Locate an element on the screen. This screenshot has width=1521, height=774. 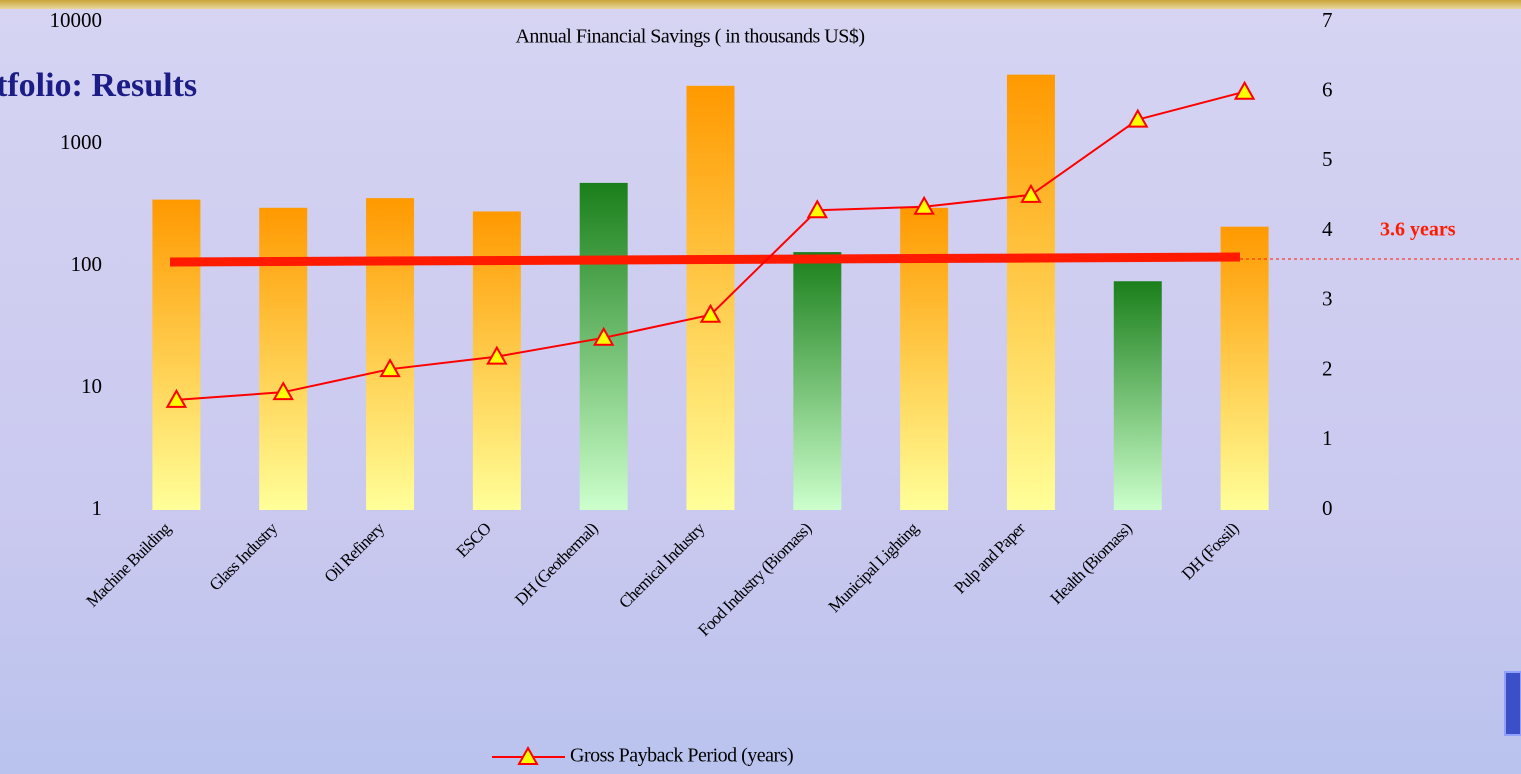
y2-tick-label: 4 is located at coordinates (1327, 229).